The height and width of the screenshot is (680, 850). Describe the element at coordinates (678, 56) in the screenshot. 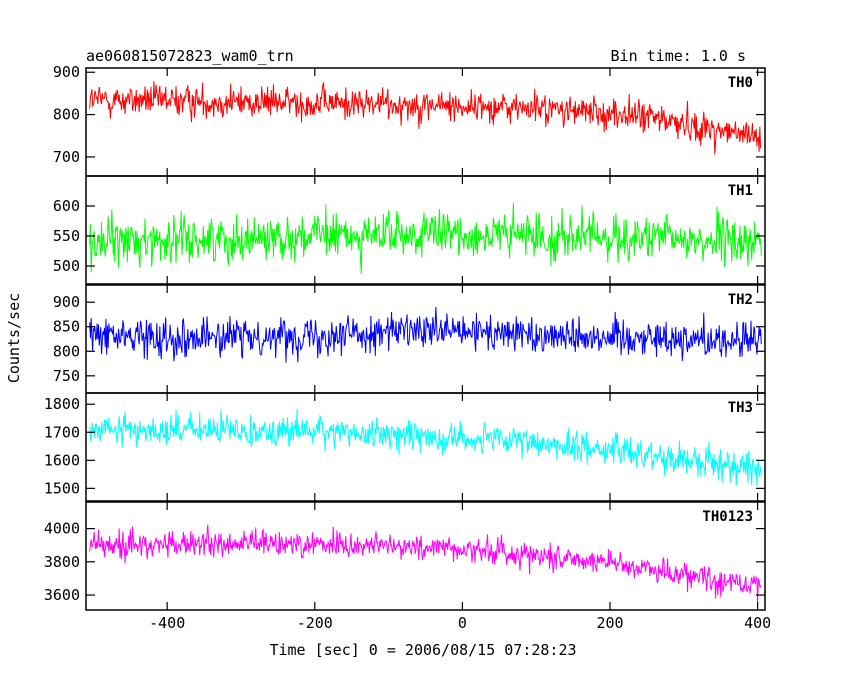

I see `bin-time-label: Bin time: 1.0 s` at that location.